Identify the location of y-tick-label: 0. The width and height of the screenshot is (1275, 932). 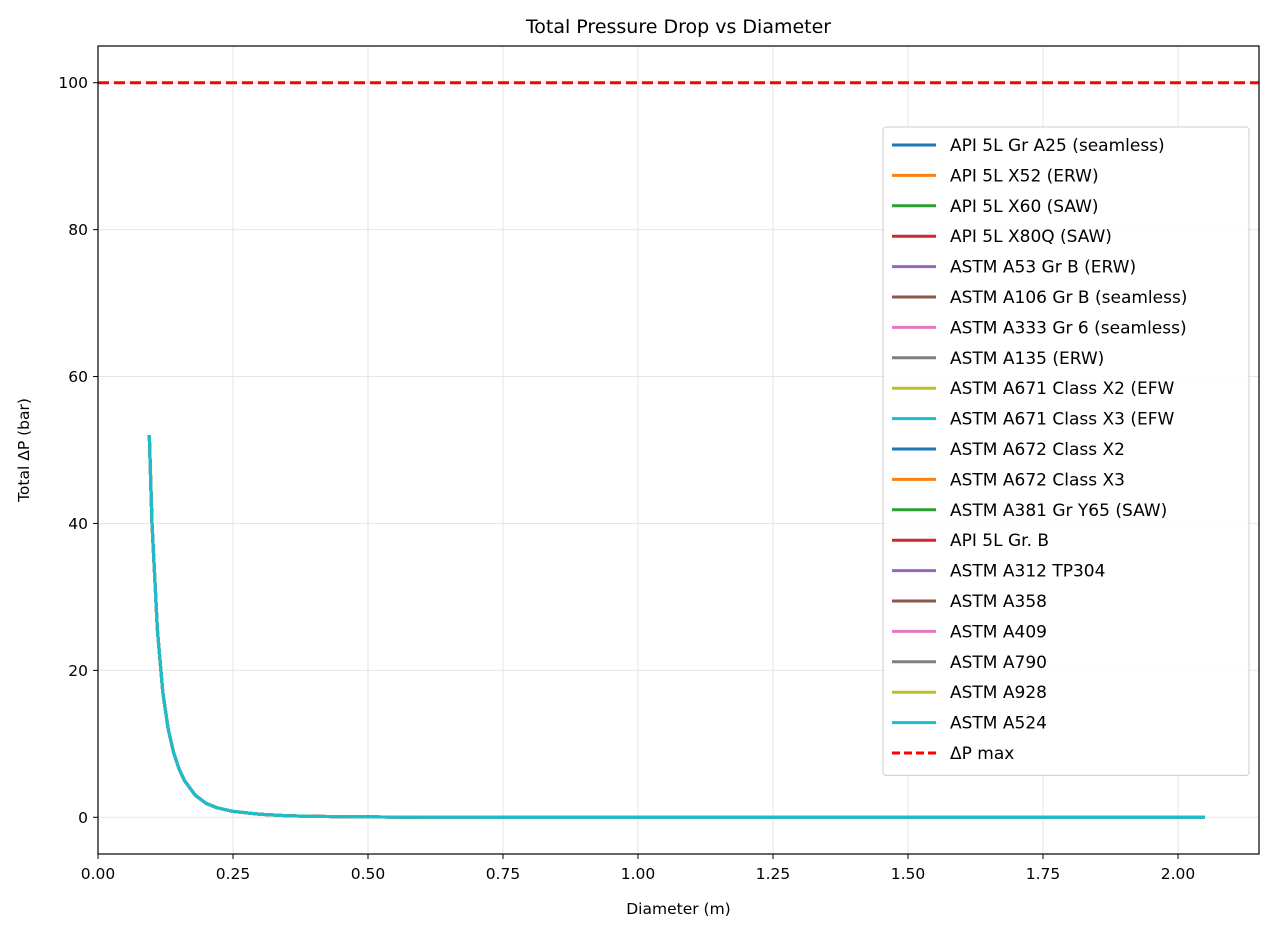
(83, 818).